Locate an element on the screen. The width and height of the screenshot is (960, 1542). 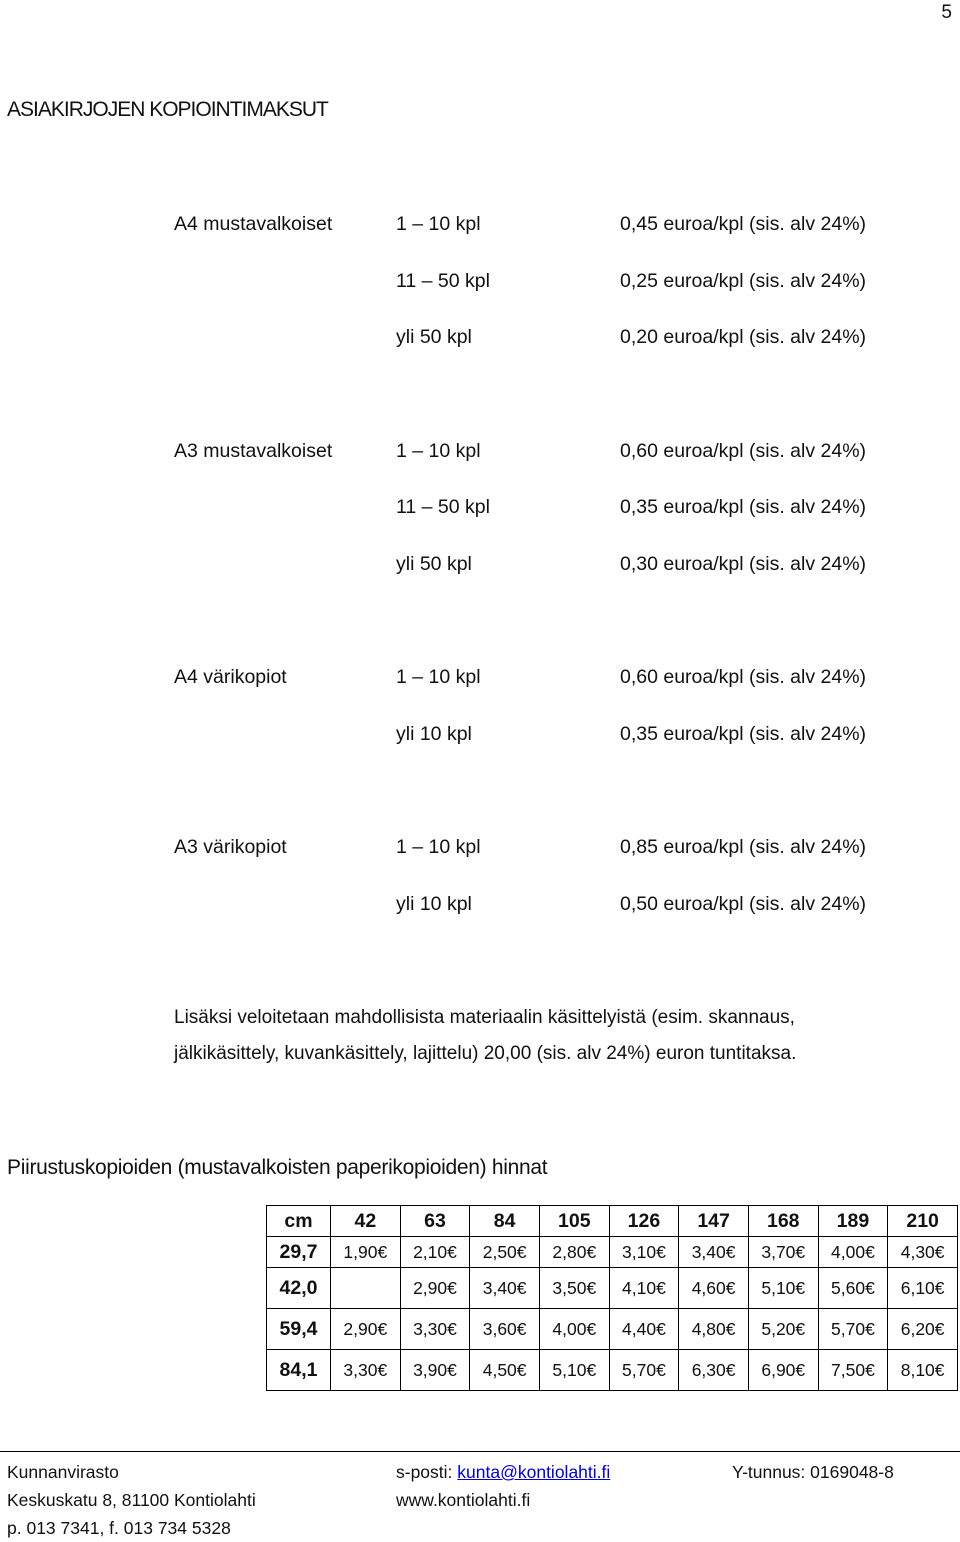
header-cell: 126 is located at coordinates (644, 1221).